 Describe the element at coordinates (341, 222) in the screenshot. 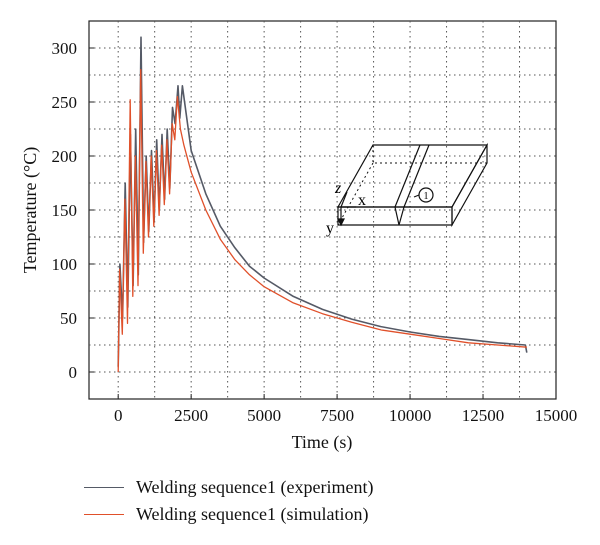

I see `y-axis-arrowhead` at that location.